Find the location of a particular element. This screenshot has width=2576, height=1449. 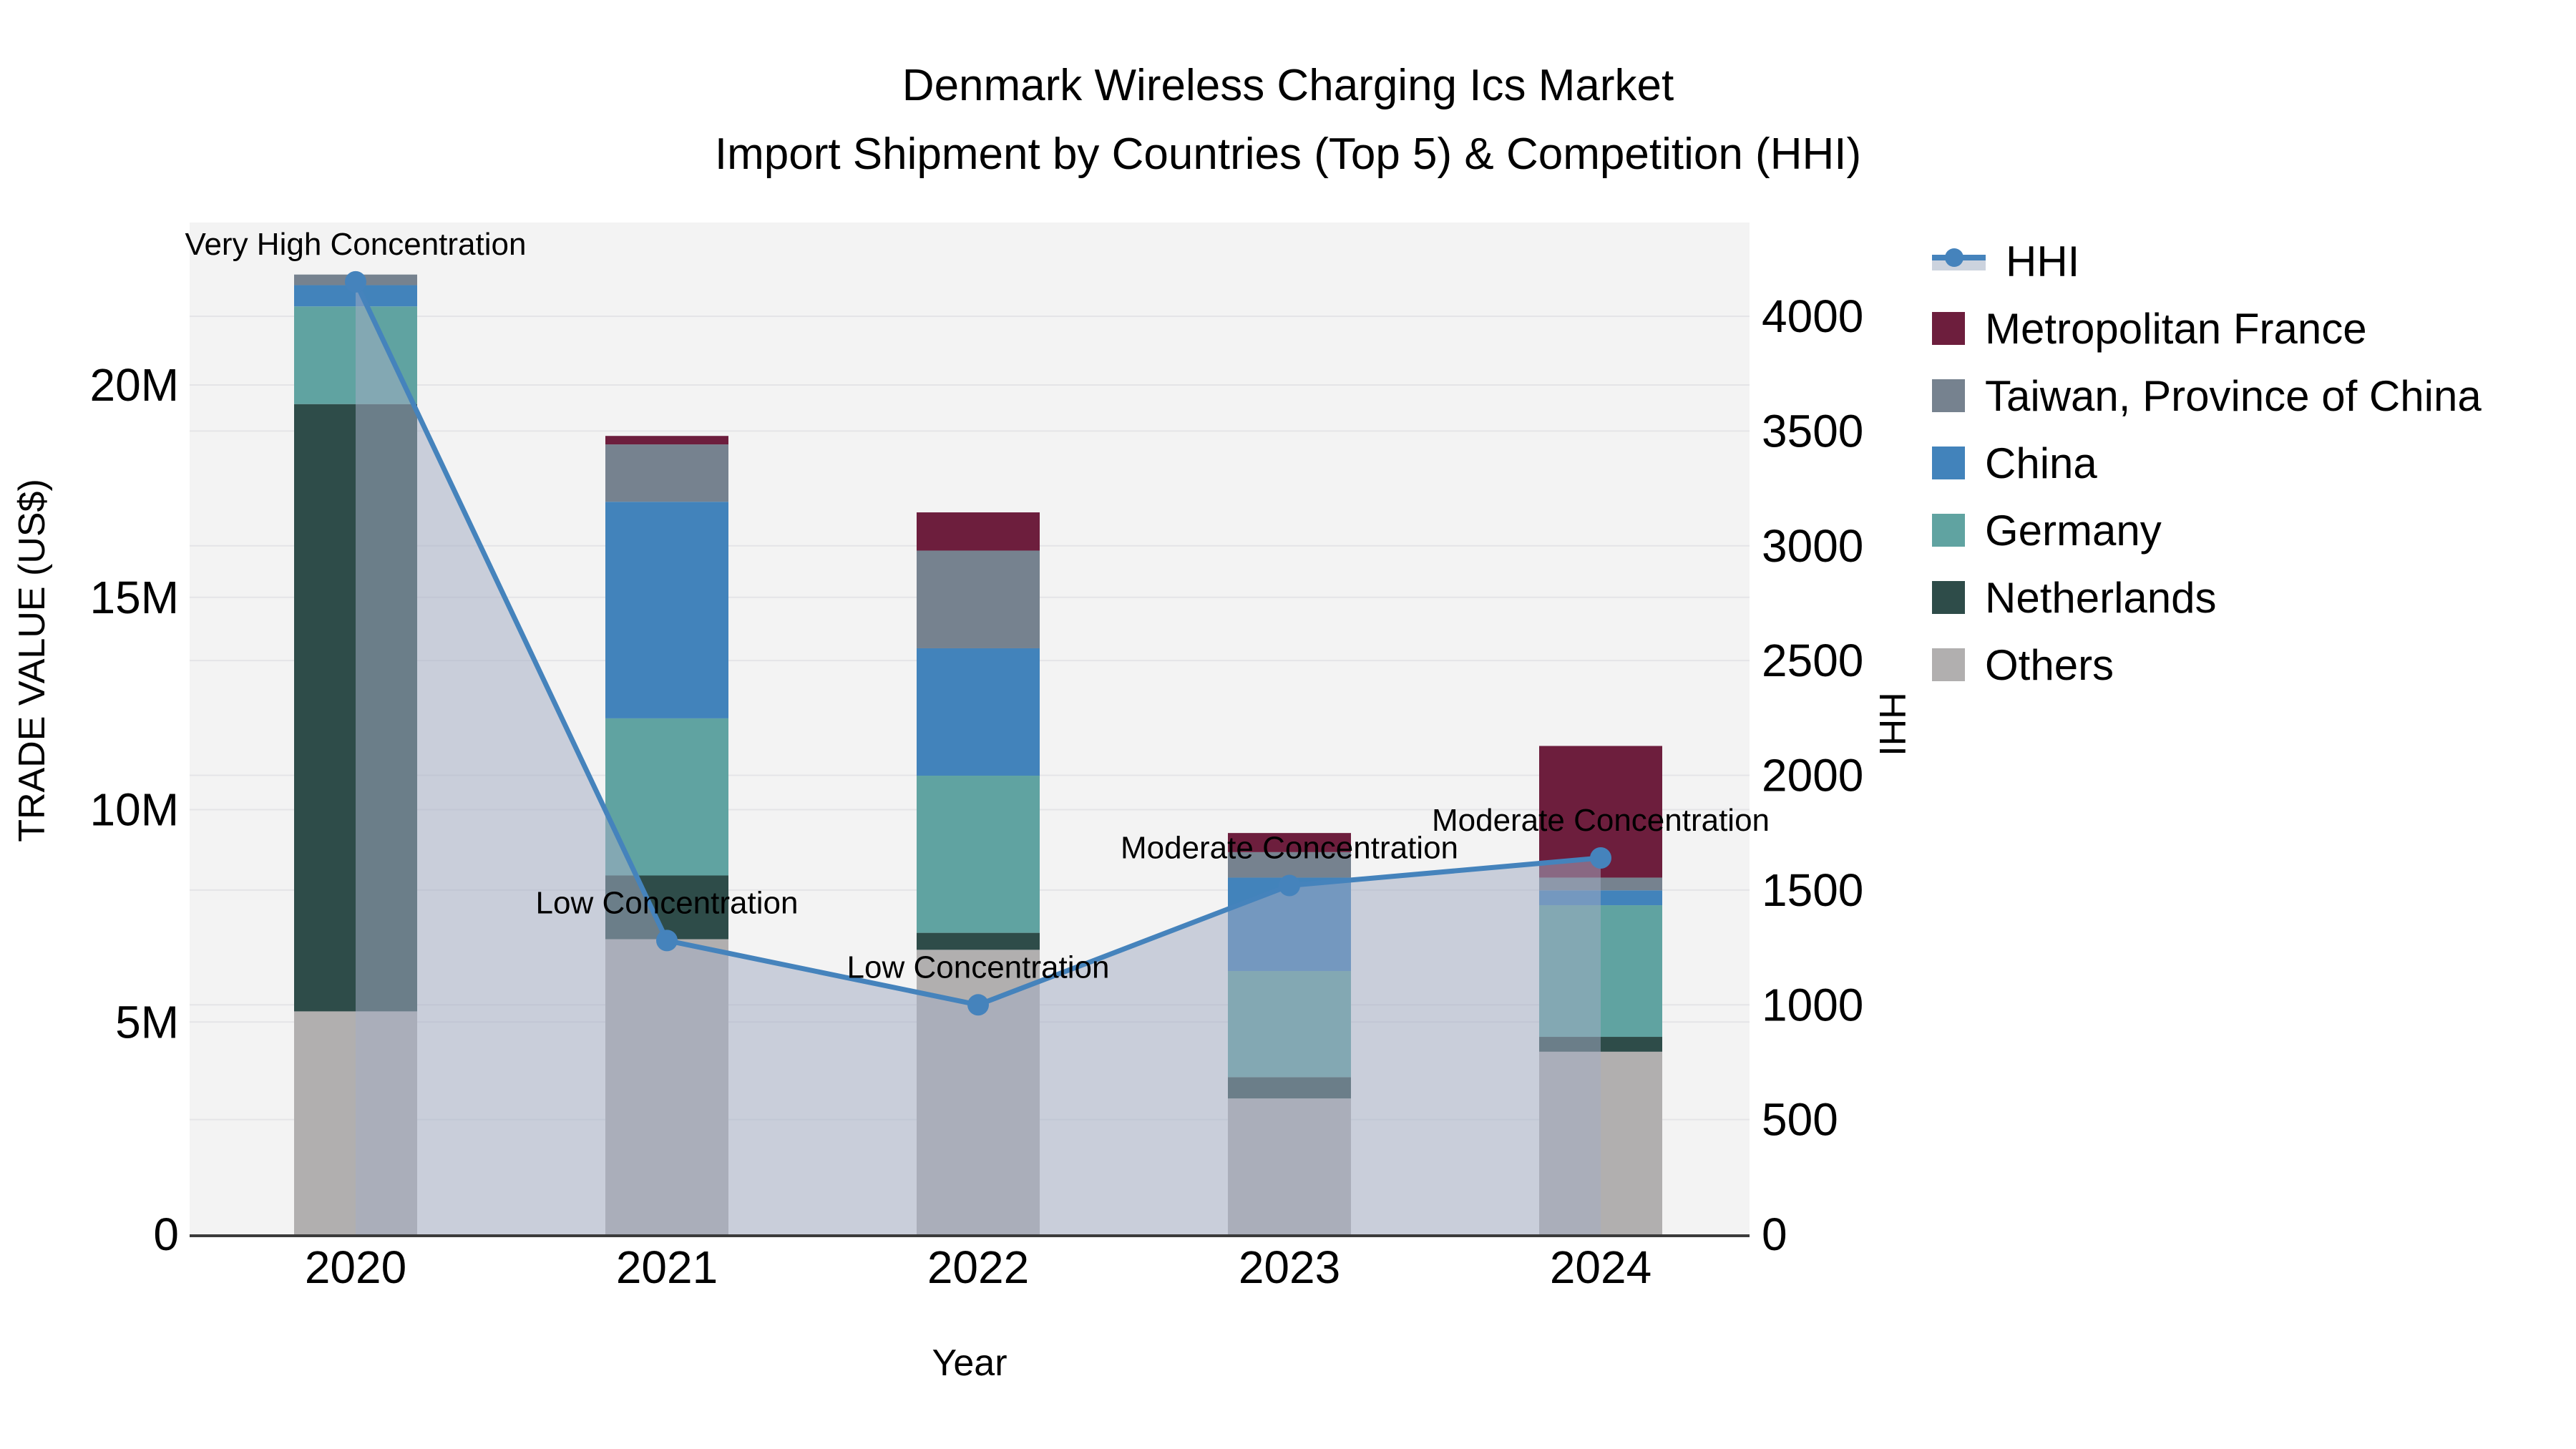

hhi-marker-2022 is located at coordinates (978, 1005).